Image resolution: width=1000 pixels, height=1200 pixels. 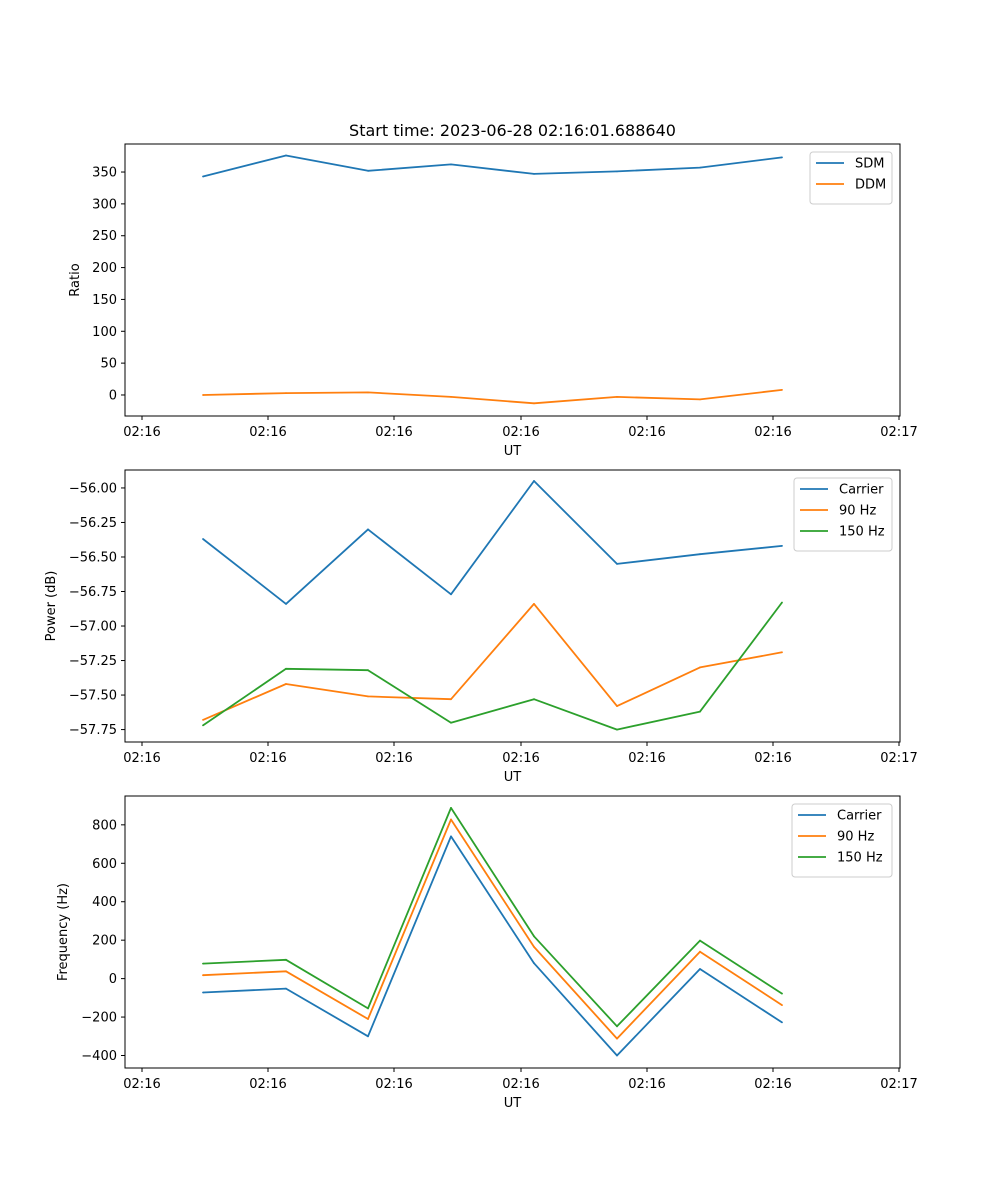 I want to click on y-tick-label: 250, so click(x=104, y=236).